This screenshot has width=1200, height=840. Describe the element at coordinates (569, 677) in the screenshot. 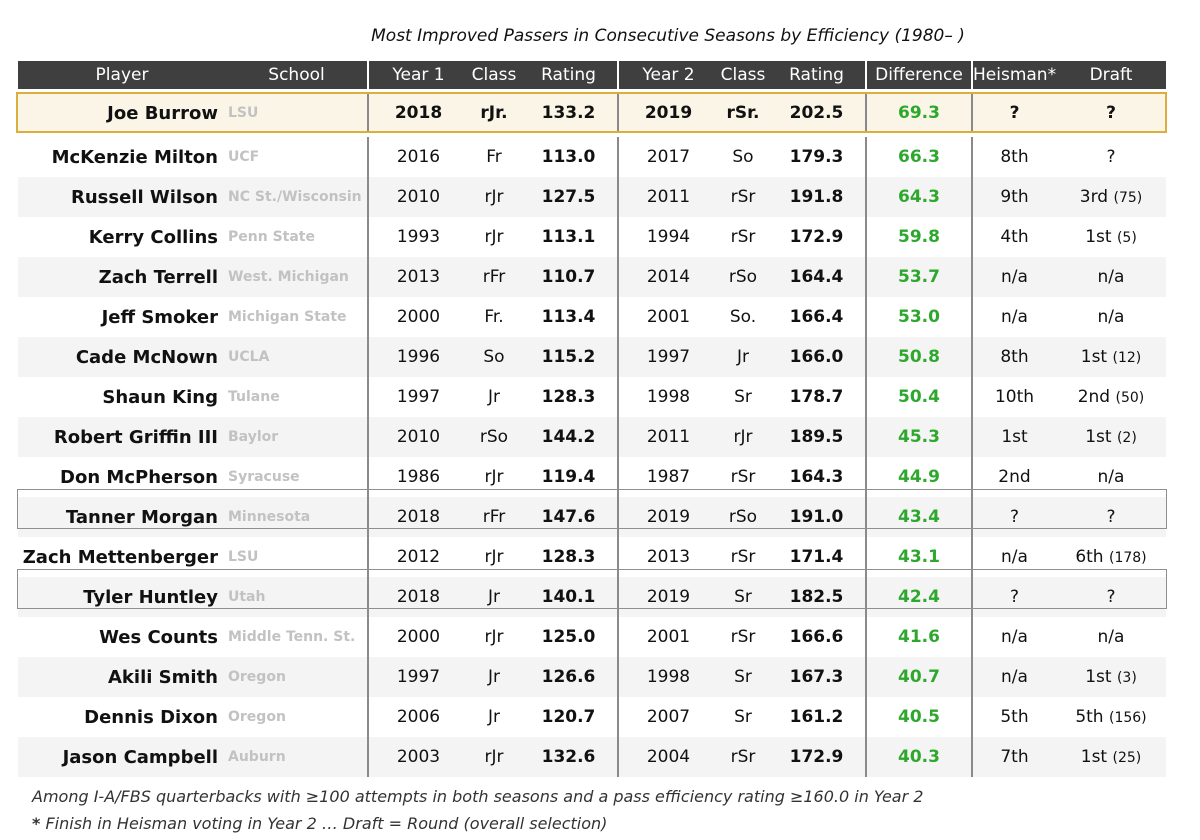

I see `cell-rating1: 126.6` at that location.